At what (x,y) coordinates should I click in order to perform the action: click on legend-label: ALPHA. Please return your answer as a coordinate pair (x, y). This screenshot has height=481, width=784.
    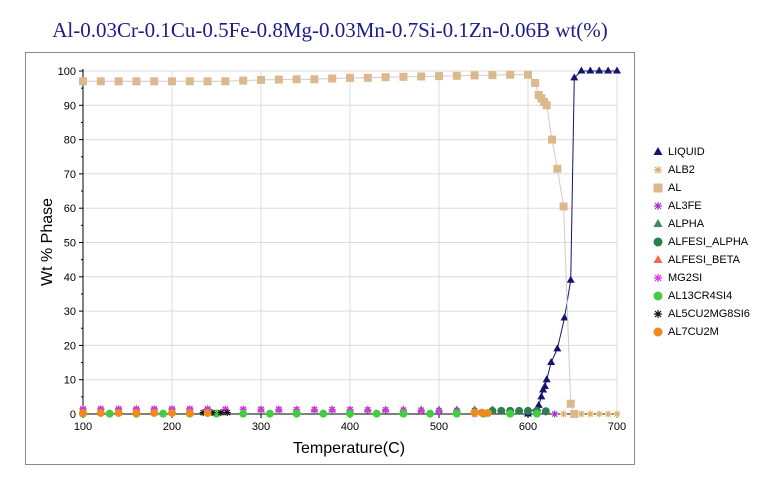
    Looking at the image, I should click on (686, 224).